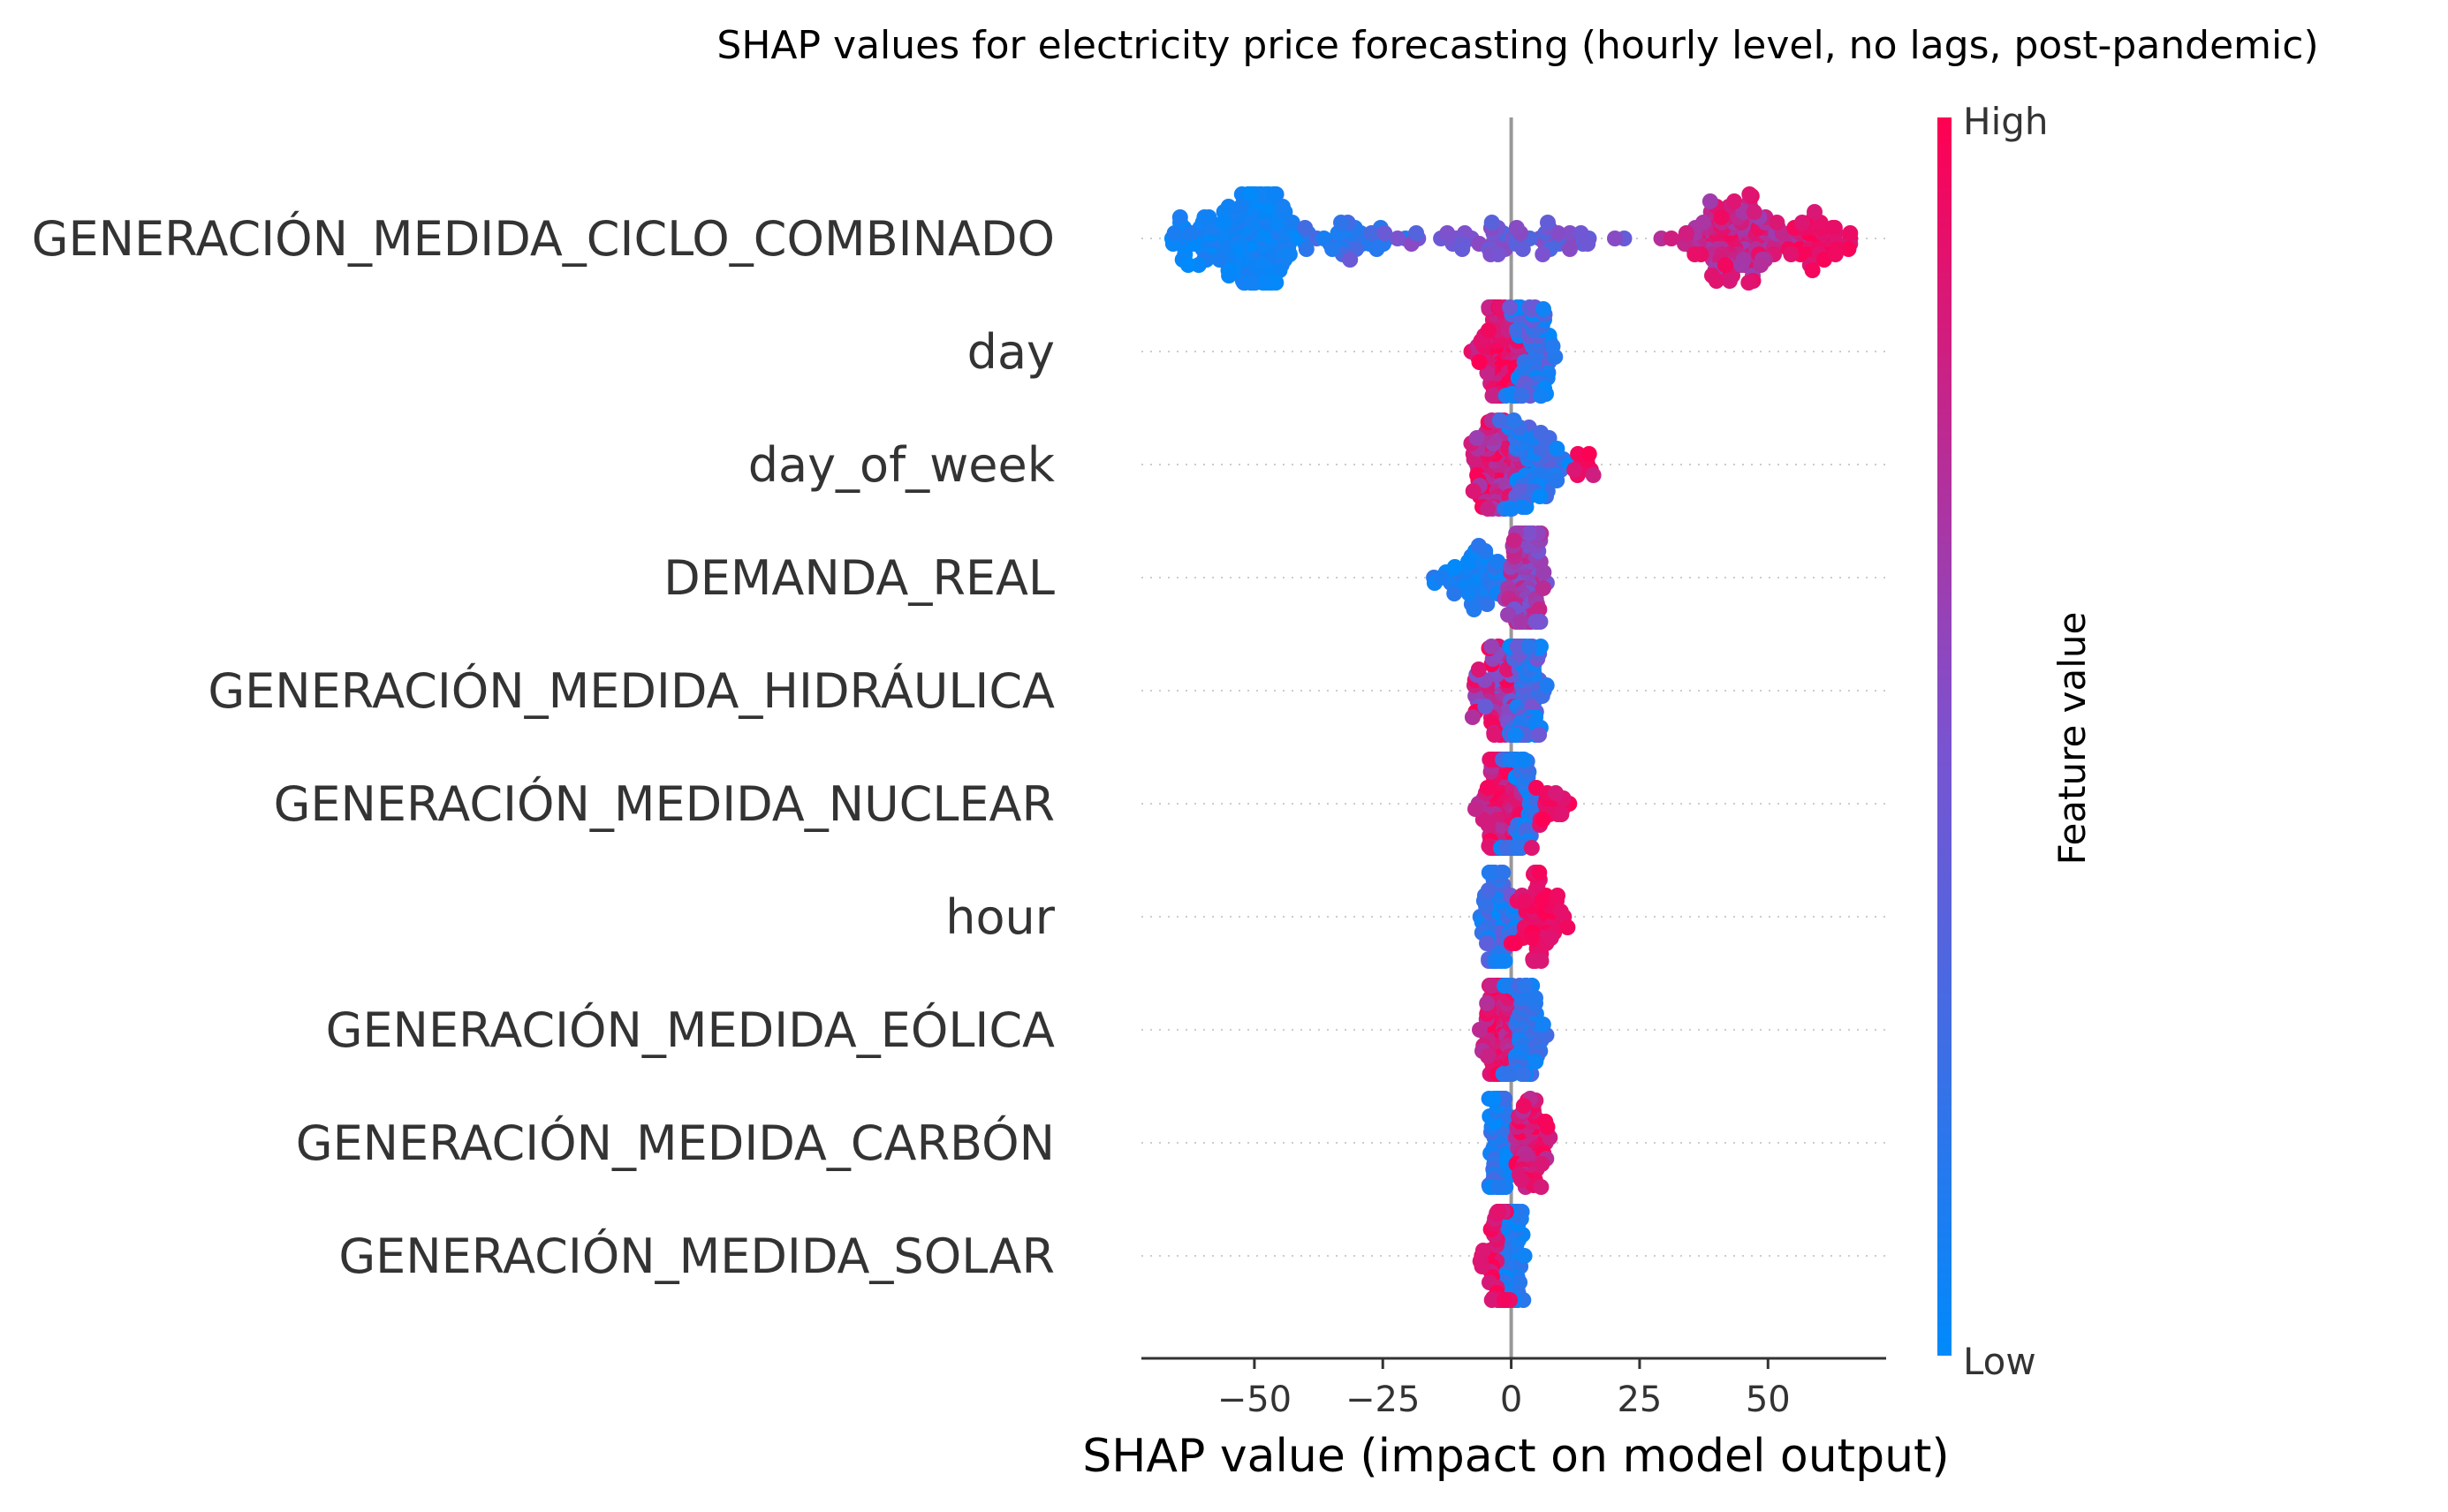  I want to click on x-tick-label: 50, so click(1768, 1400).